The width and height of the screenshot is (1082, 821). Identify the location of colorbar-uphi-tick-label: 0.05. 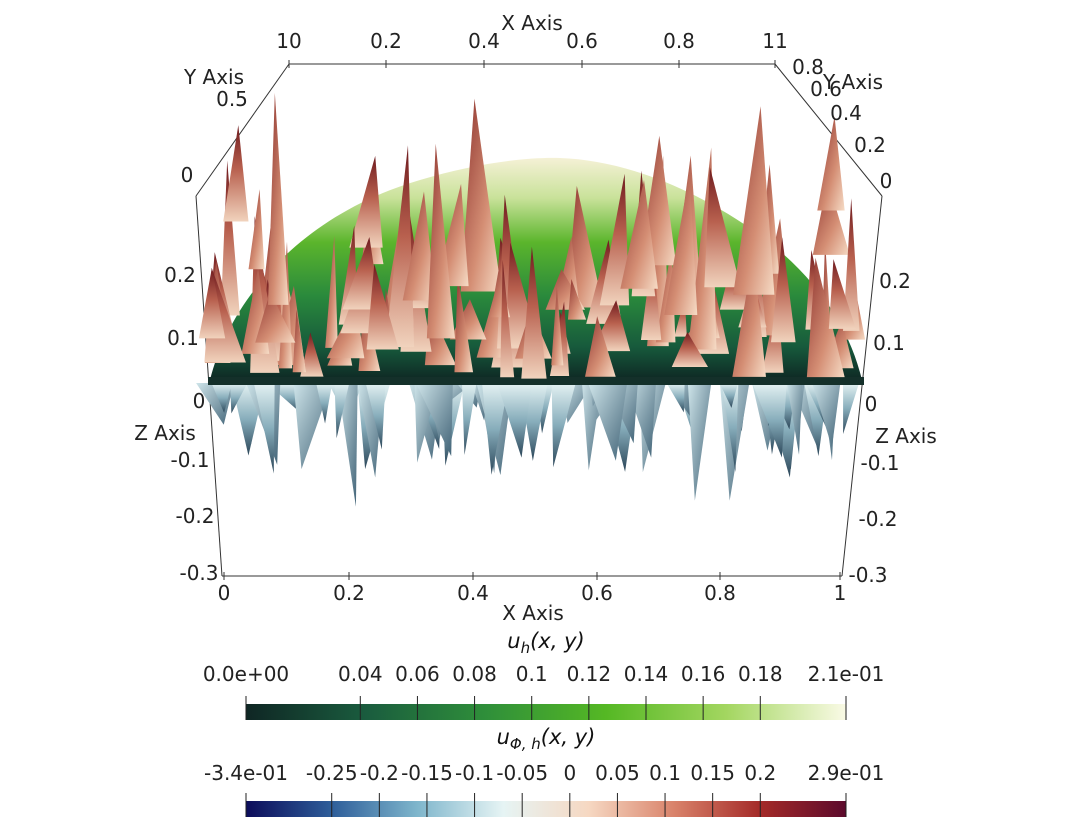
(617, 773).